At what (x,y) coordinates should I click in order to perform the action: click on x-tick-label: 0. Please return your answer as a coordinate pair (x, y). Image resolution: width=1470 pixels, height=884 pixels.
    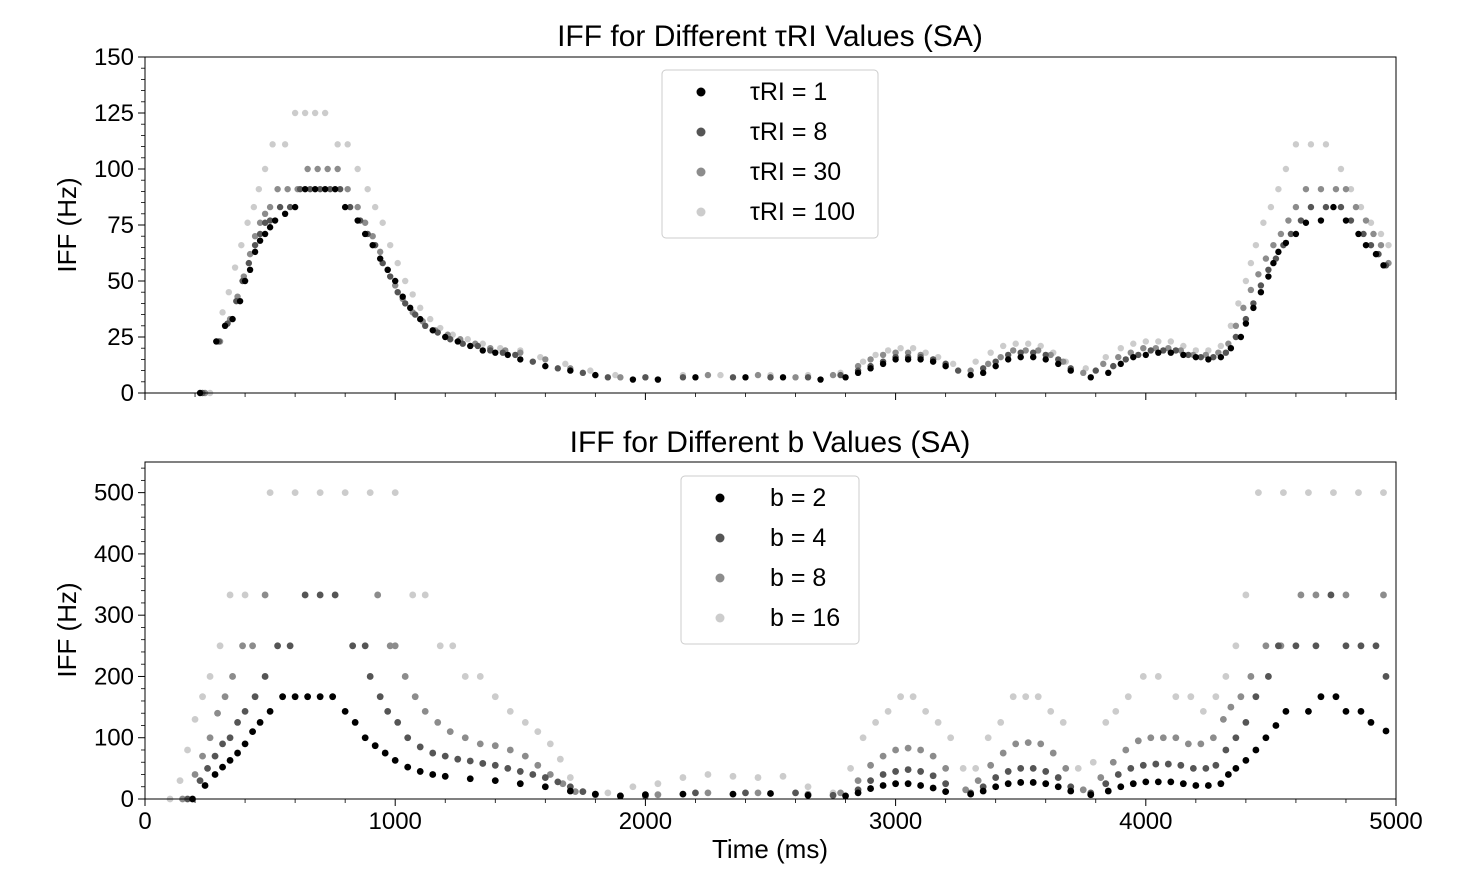
    Looking at the image, I should click on (144, 821).